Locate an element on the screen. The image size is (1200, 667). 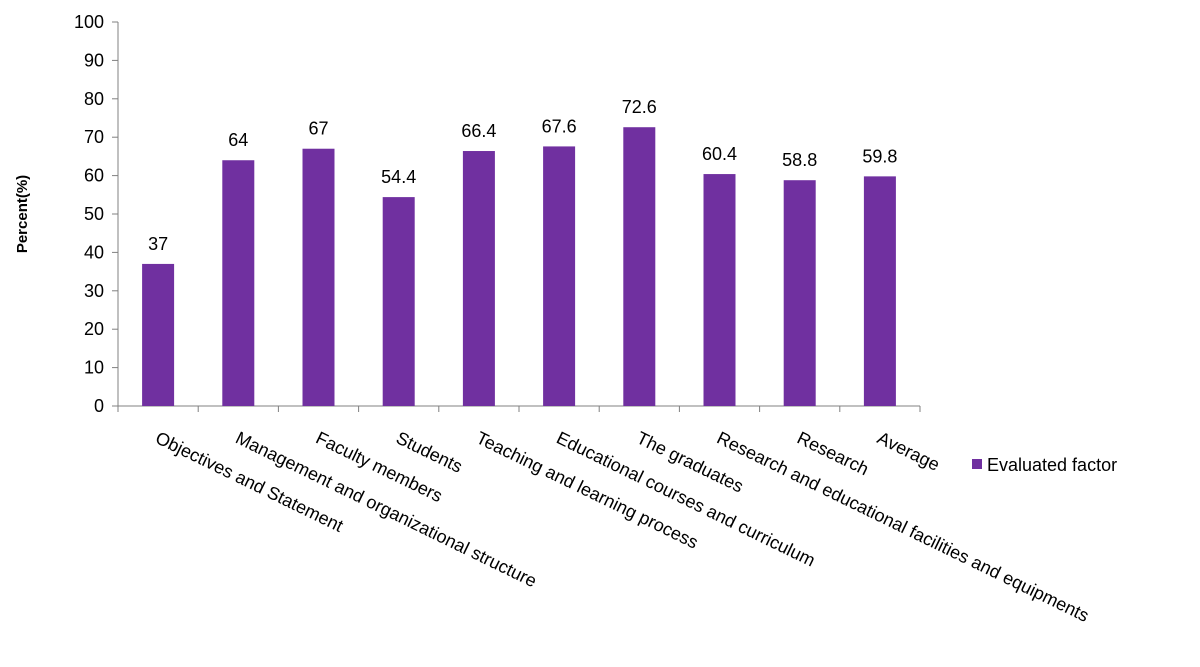
y-axis-title: Percent(%) is located at coordinates (22, 214).